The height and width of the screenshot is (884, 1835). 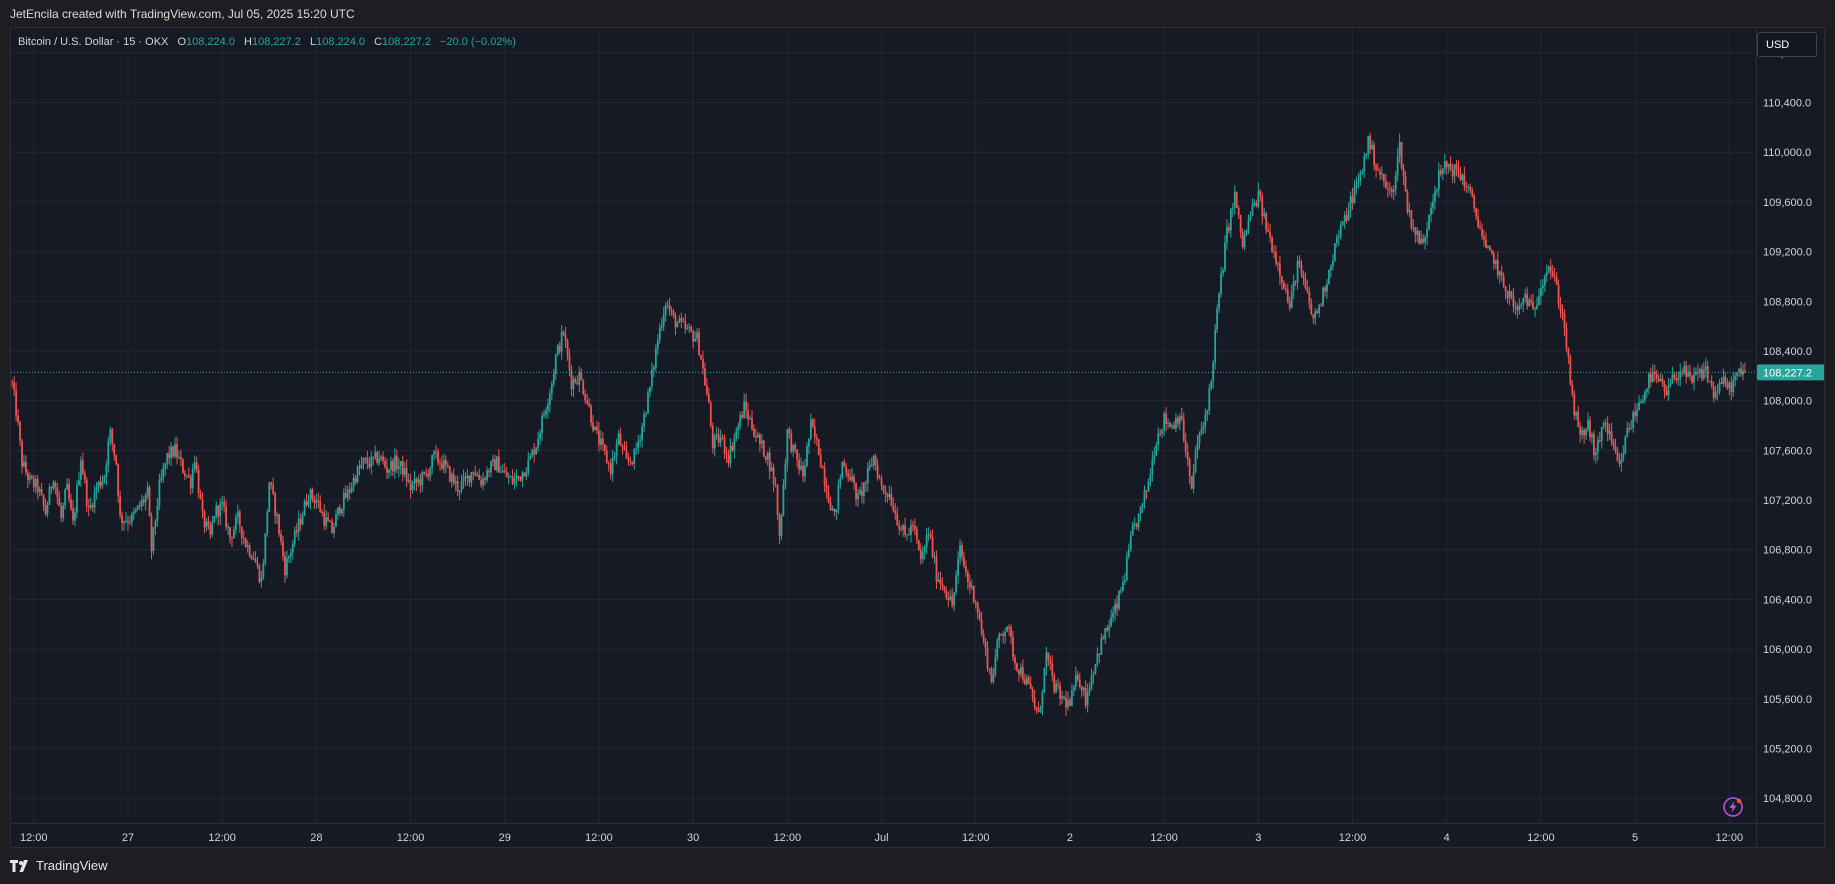 What do you see at coordinates (182, 42) in the screenshot?
I see `open-label: O` at bounding box center [182, 42].